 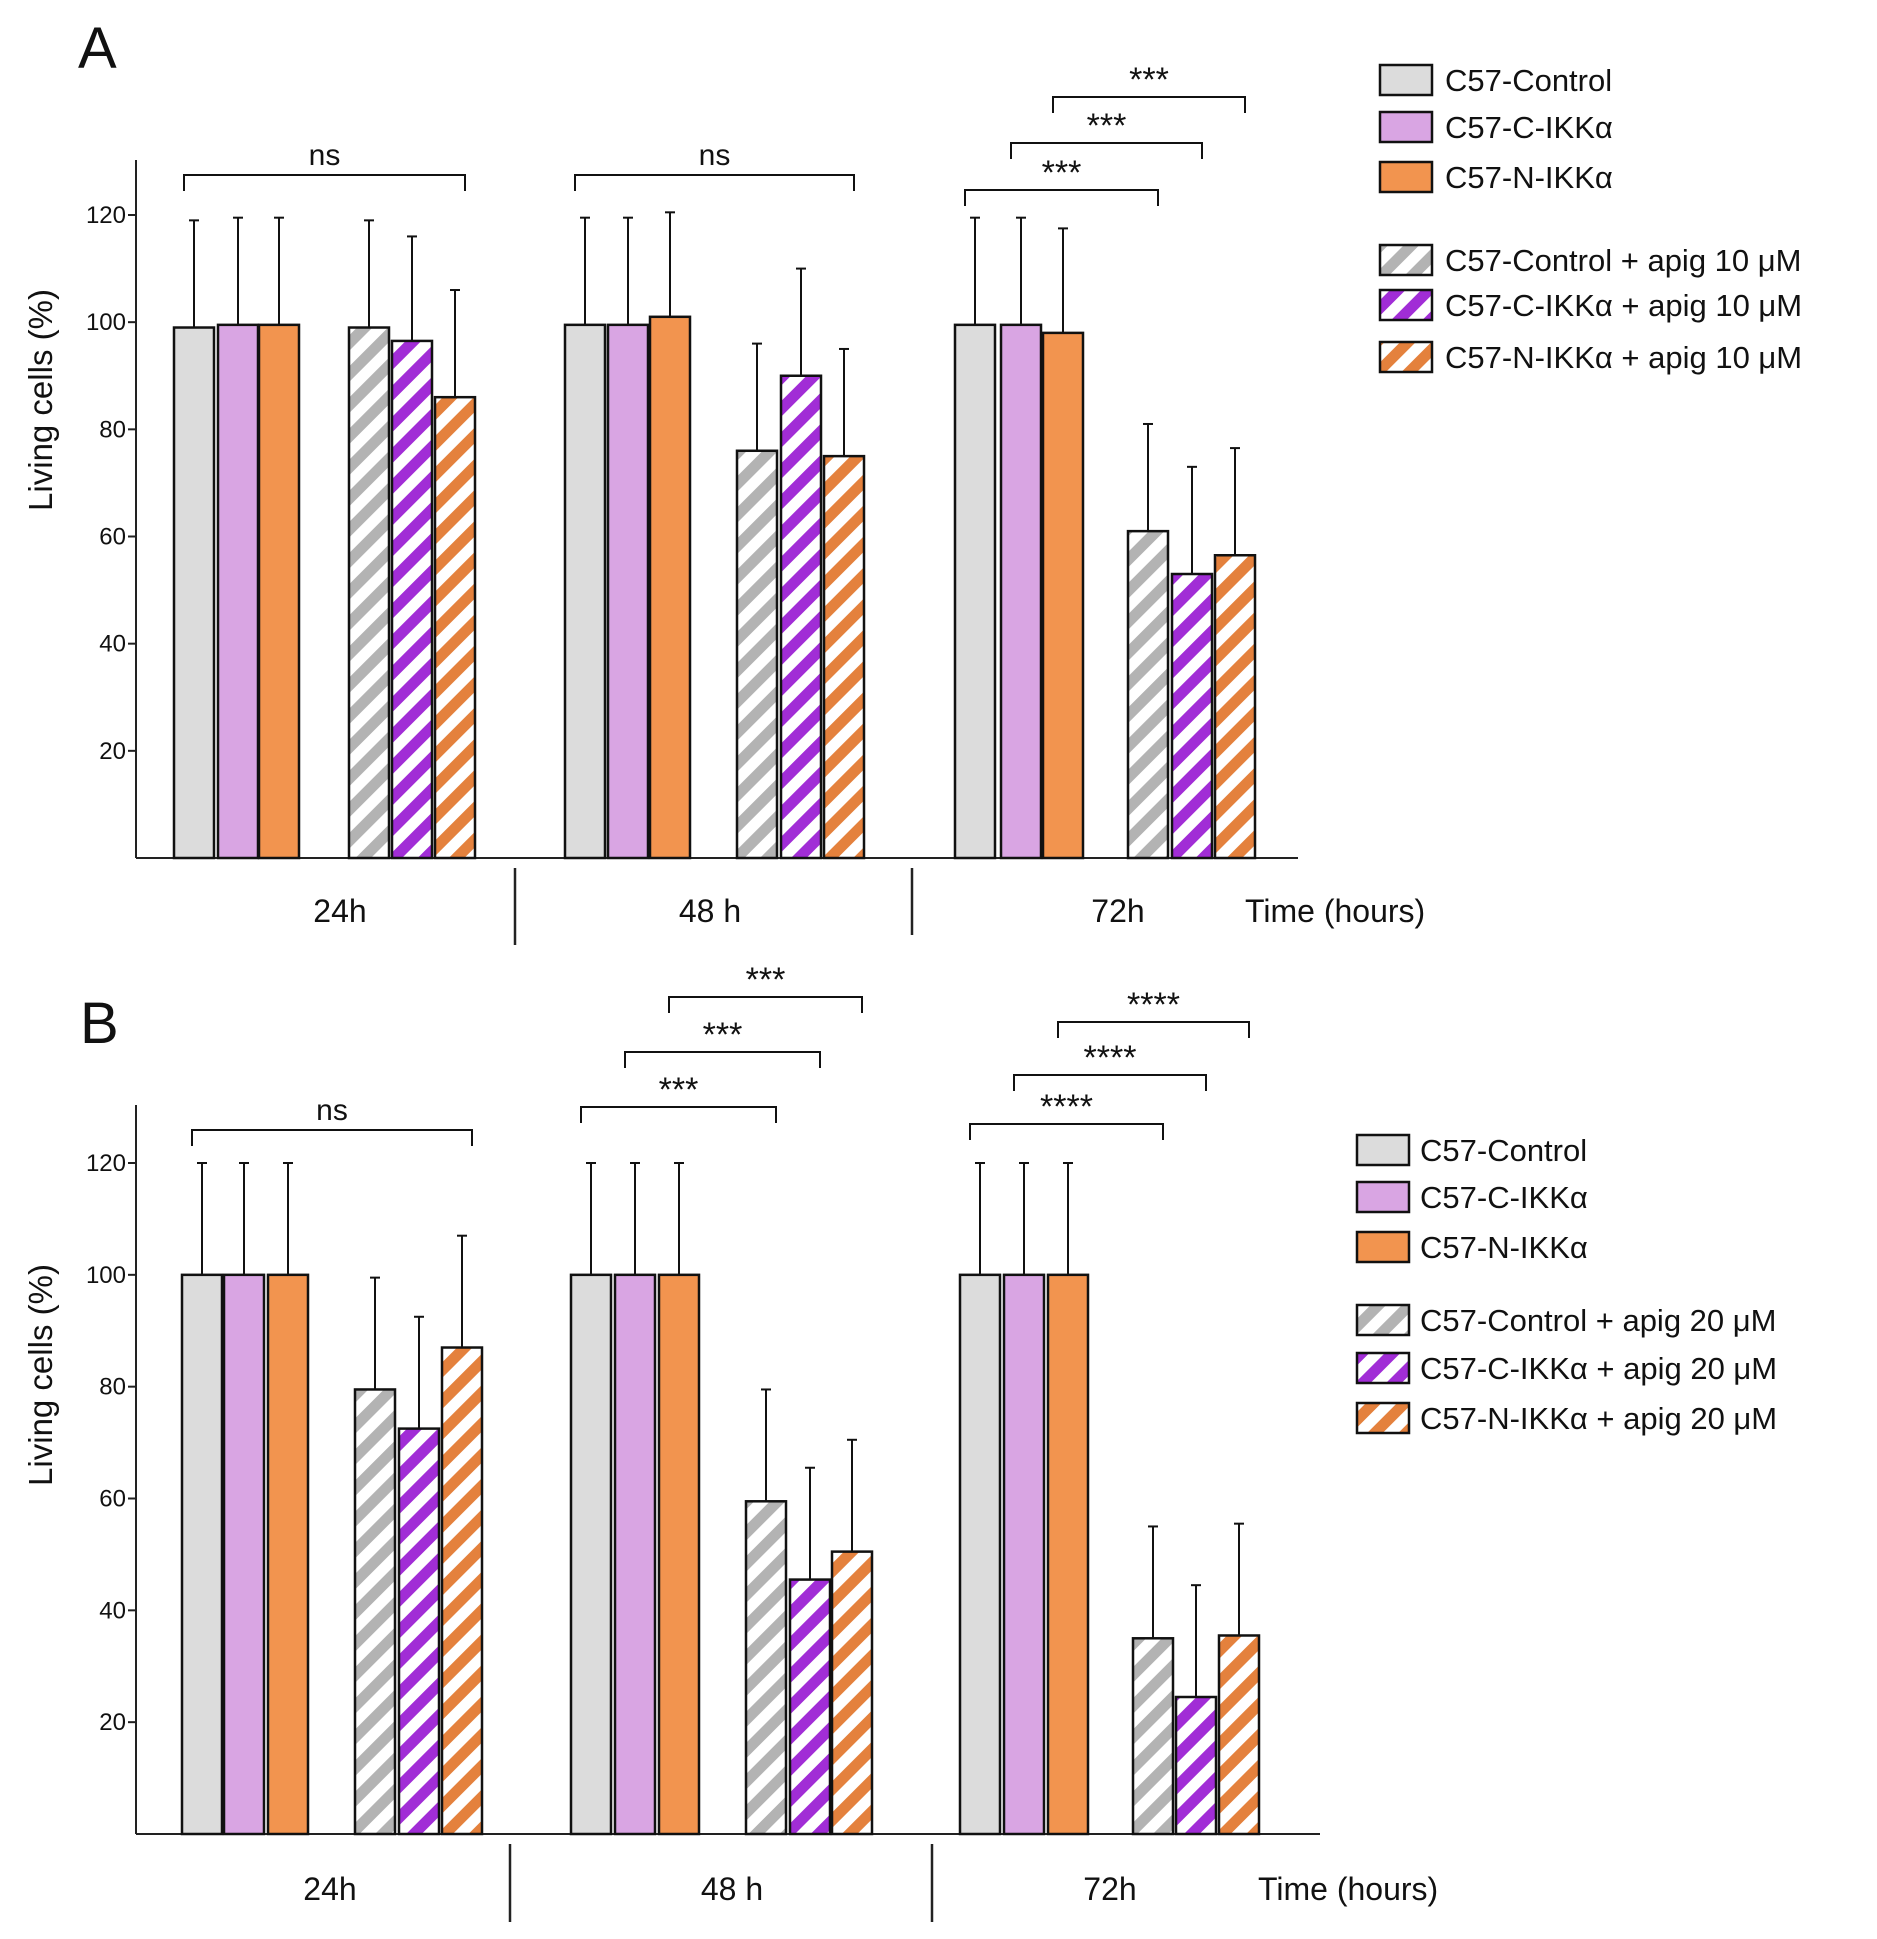 I want to click on y-tick-label: 40, so click(x=112, y=1610).